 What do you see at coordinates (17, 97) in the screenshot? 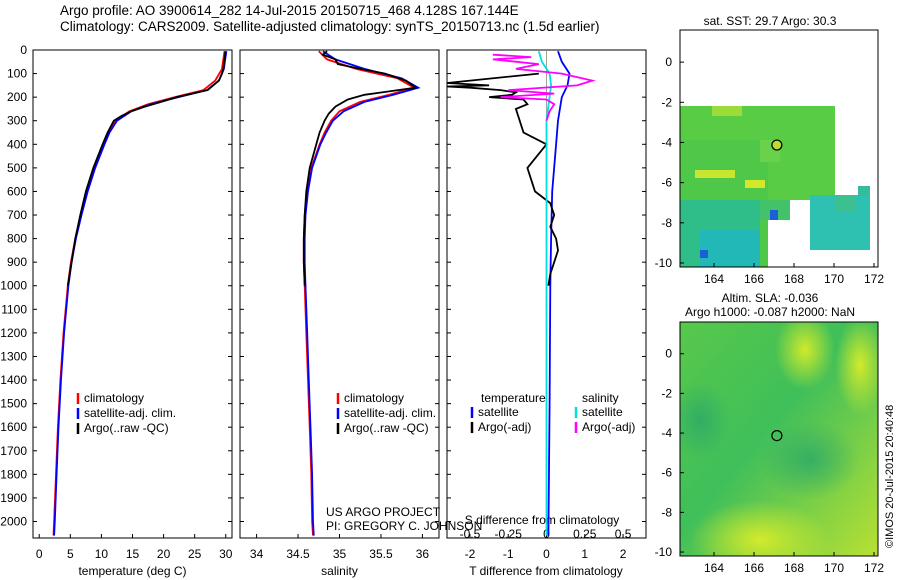
I see `depth-tick-label: 200` at bounding box center [17, 97].